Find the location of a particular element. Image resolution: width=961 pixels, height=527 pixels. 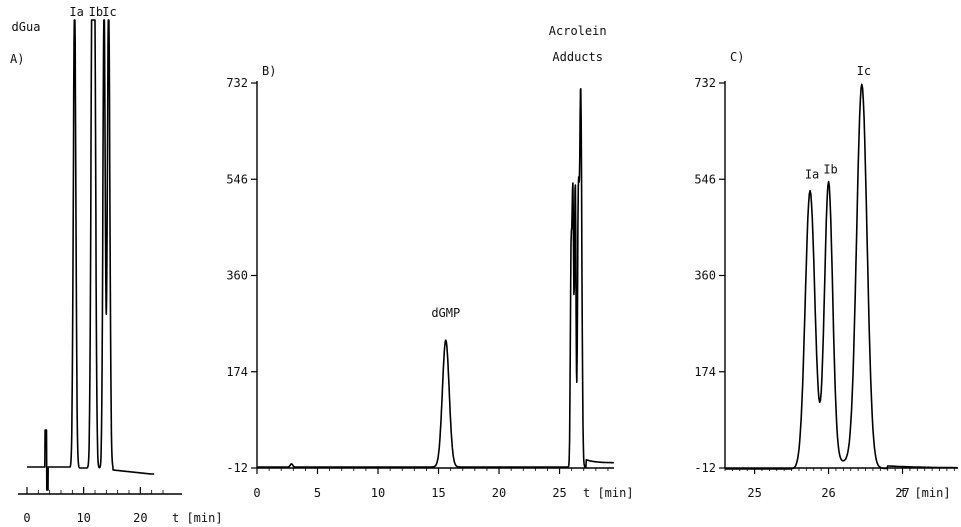

panel-c-y-tick-label: 546 is located at coordinates (705, 179).